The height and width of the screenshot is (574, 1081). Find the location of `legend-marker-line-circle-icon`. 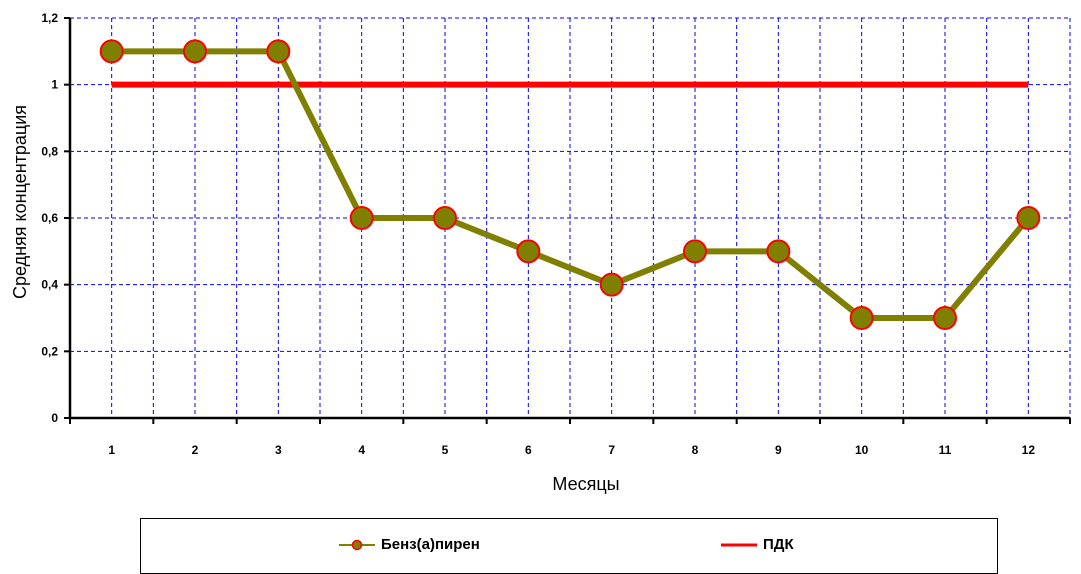

legend-marker-line-circle-icon is located at coordinates (357, 544).